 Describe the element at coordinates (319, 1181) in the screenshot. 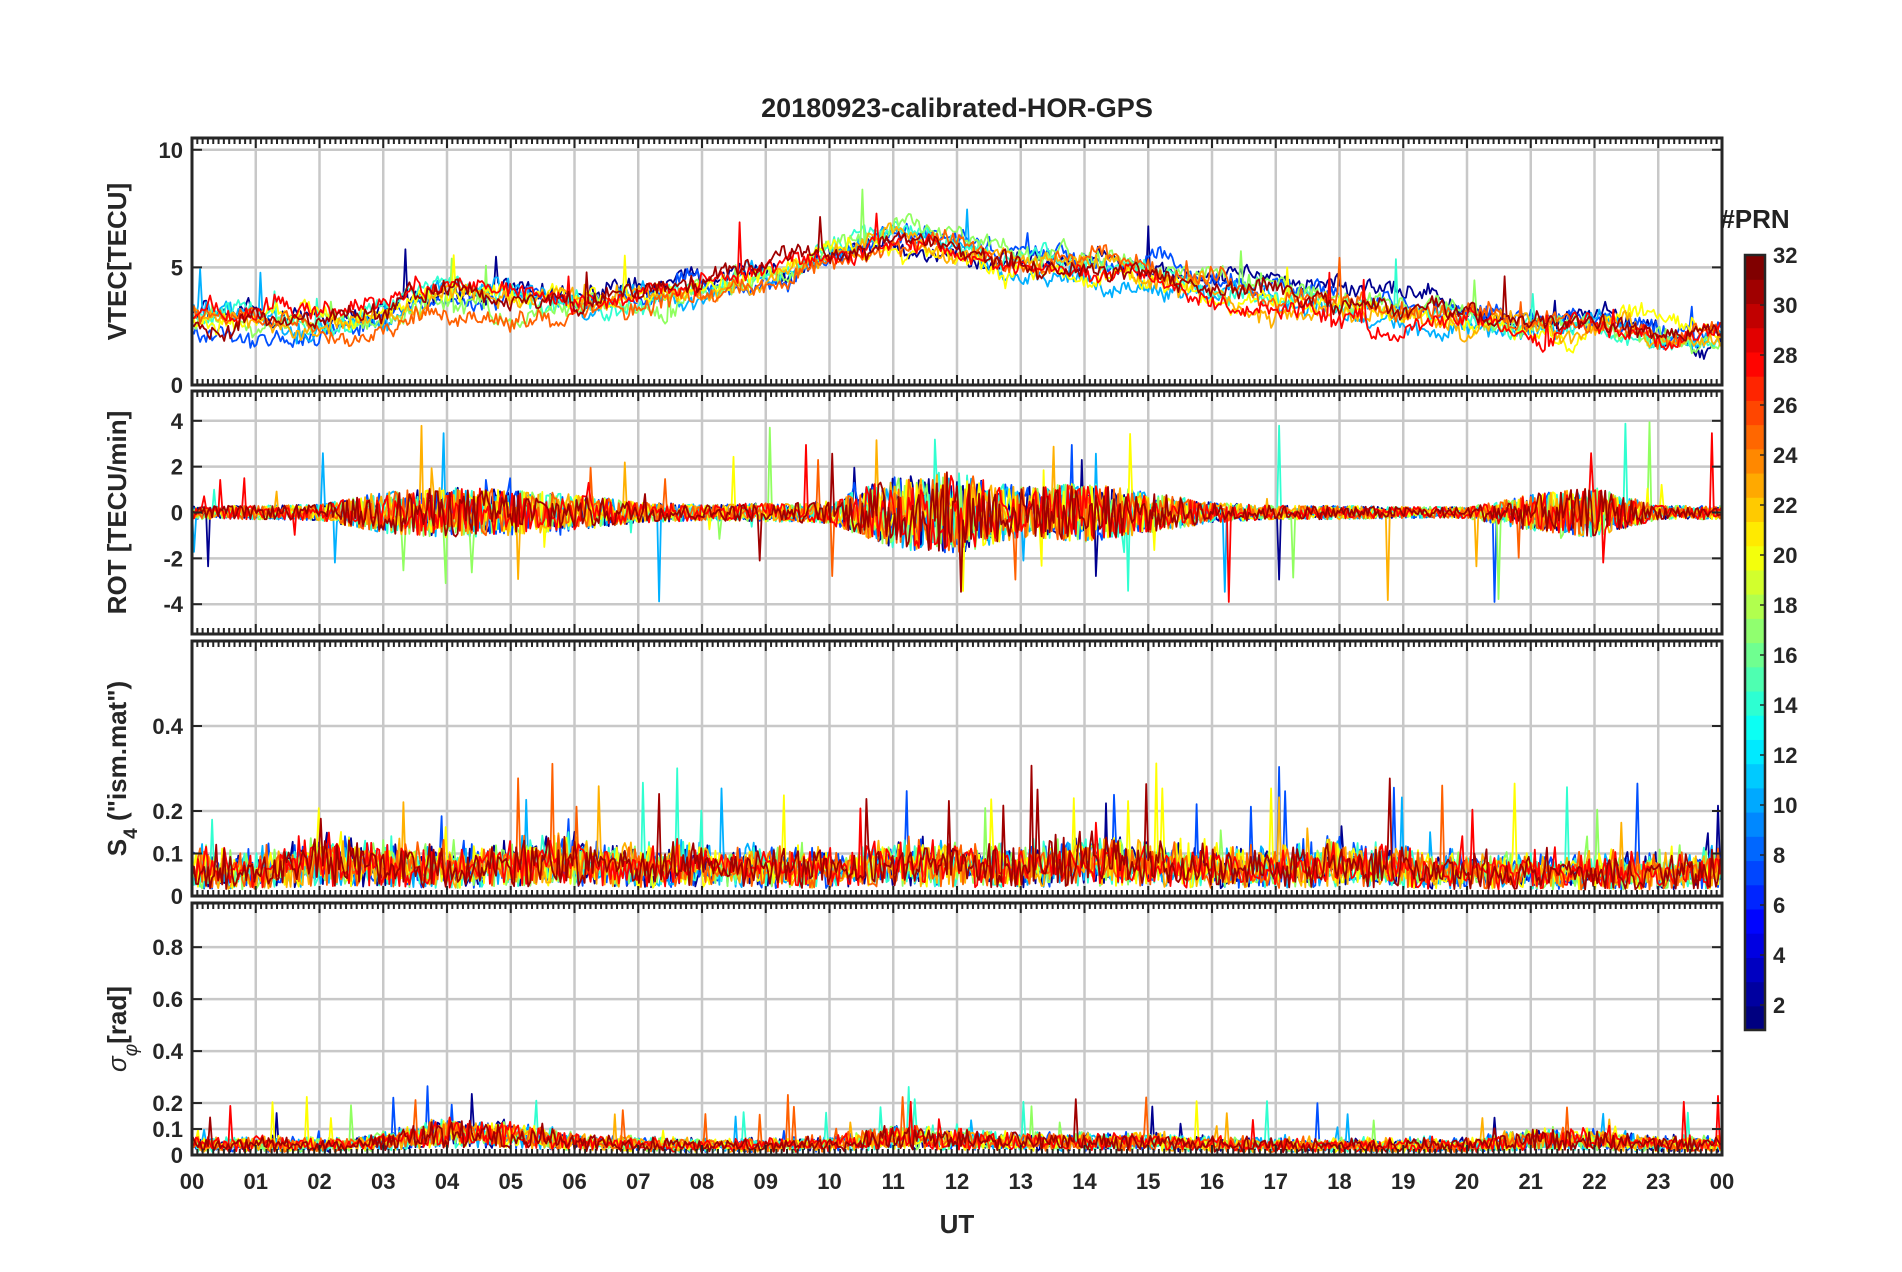

I see `x-tick-label: 02` at that location.